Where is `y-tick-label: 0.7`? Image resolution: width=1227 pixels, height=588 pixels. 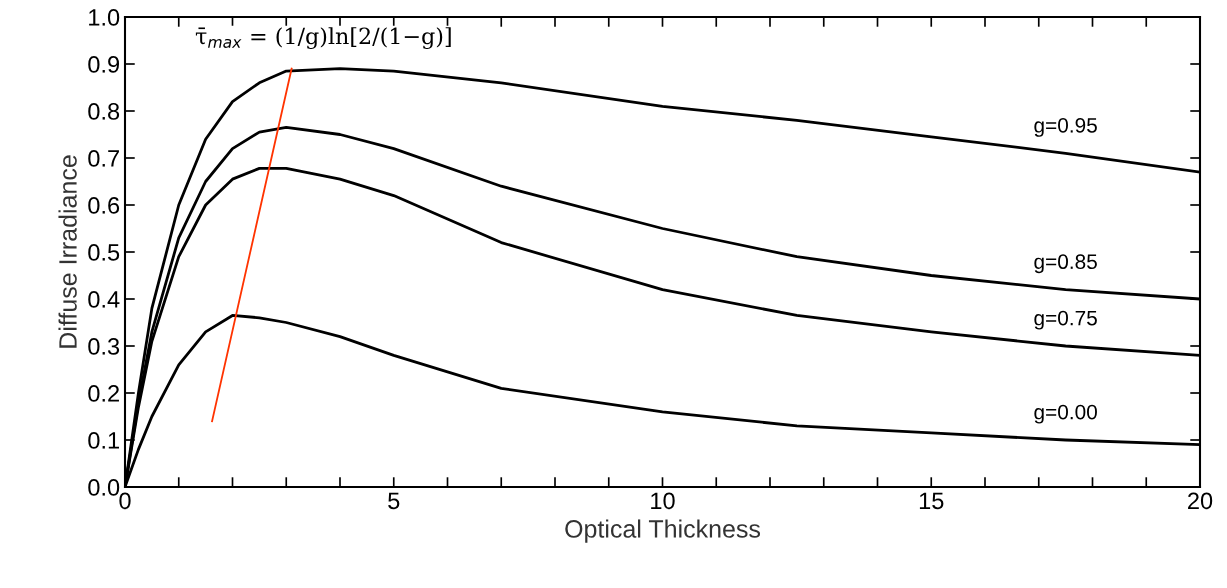 y-tick-label: 0.7 is located at coordinates (103, 158).